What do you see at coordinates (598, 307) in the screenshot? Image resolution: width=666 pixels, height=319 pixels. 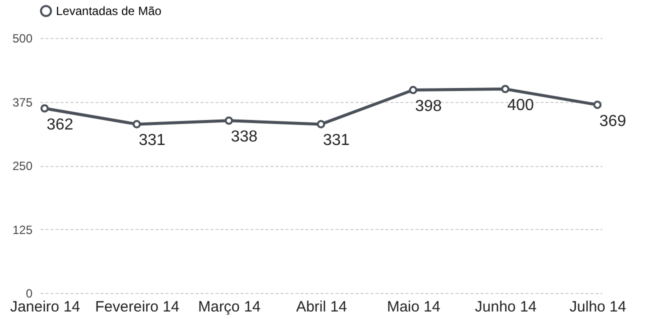 I see `x-tick-label: Julho 14` at bounding box center [598, 307].